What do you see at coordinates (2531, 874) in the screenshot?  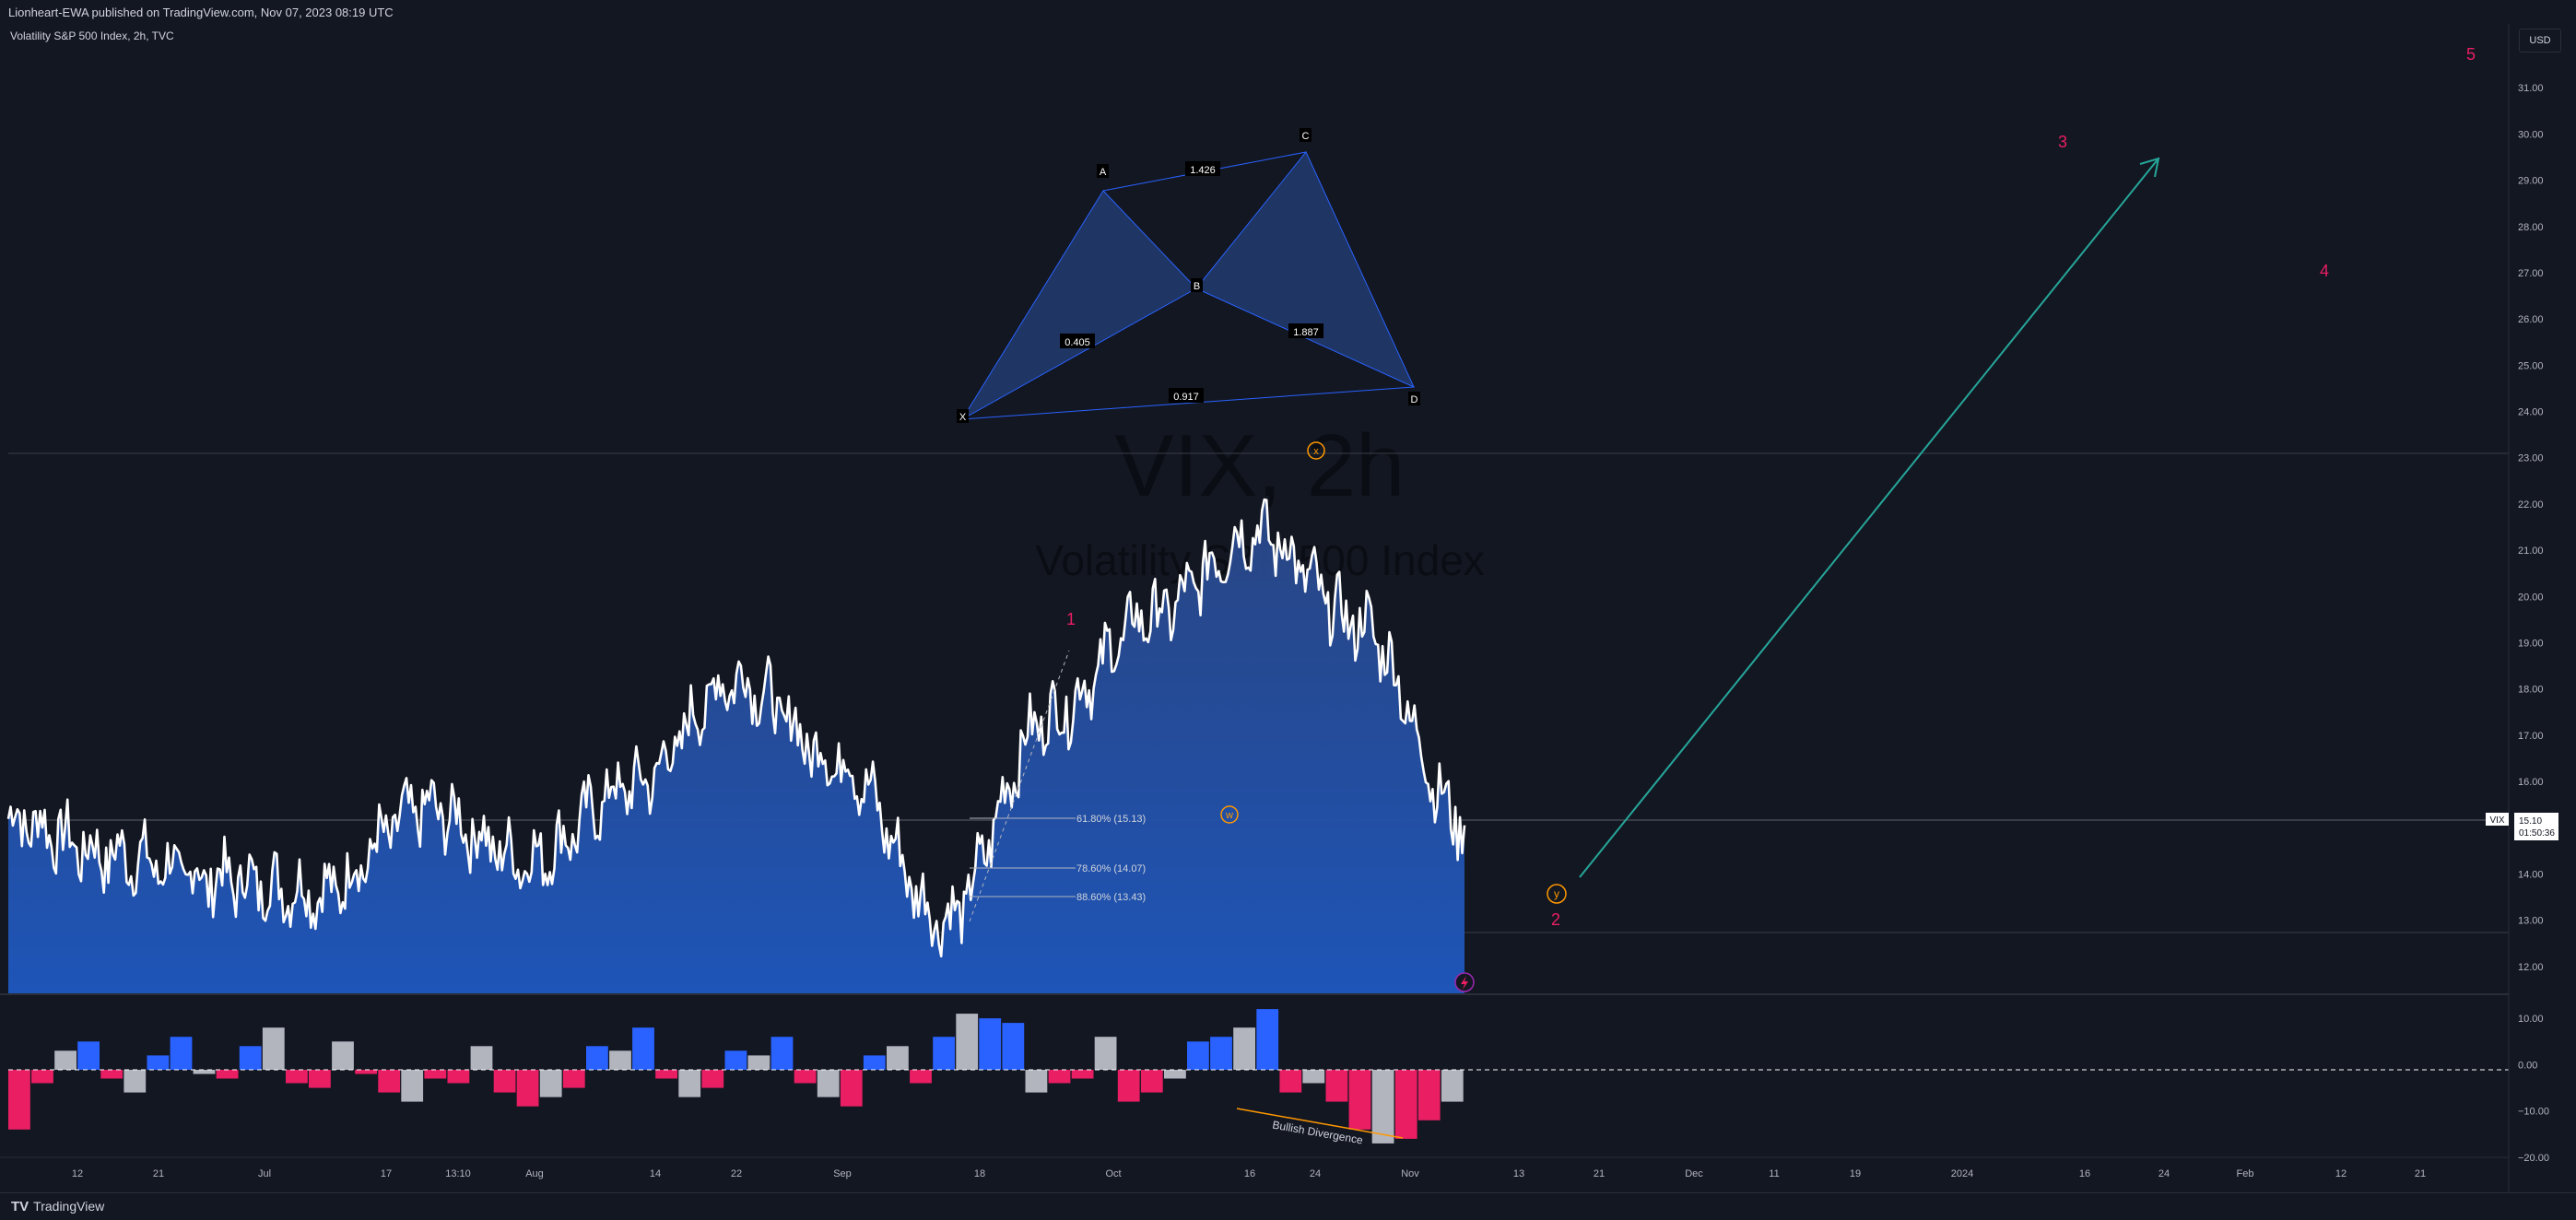 I see `price-tick-17: 14.00` at bounding box center [2531, 874].